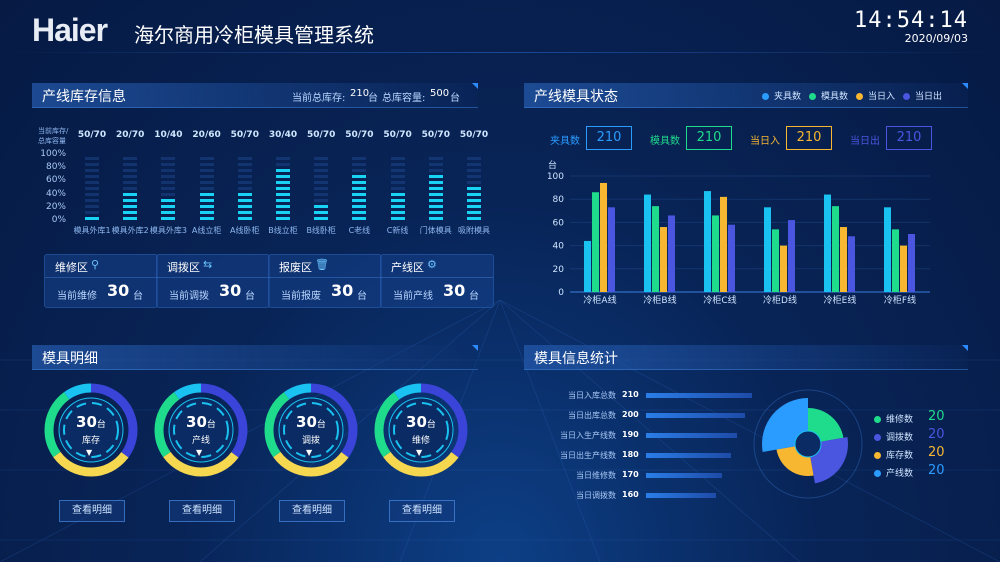 Image resolution: width=1000 pixels, height=562 pixels. I want to click on y-tick-label: 40%, so click(55, 193).